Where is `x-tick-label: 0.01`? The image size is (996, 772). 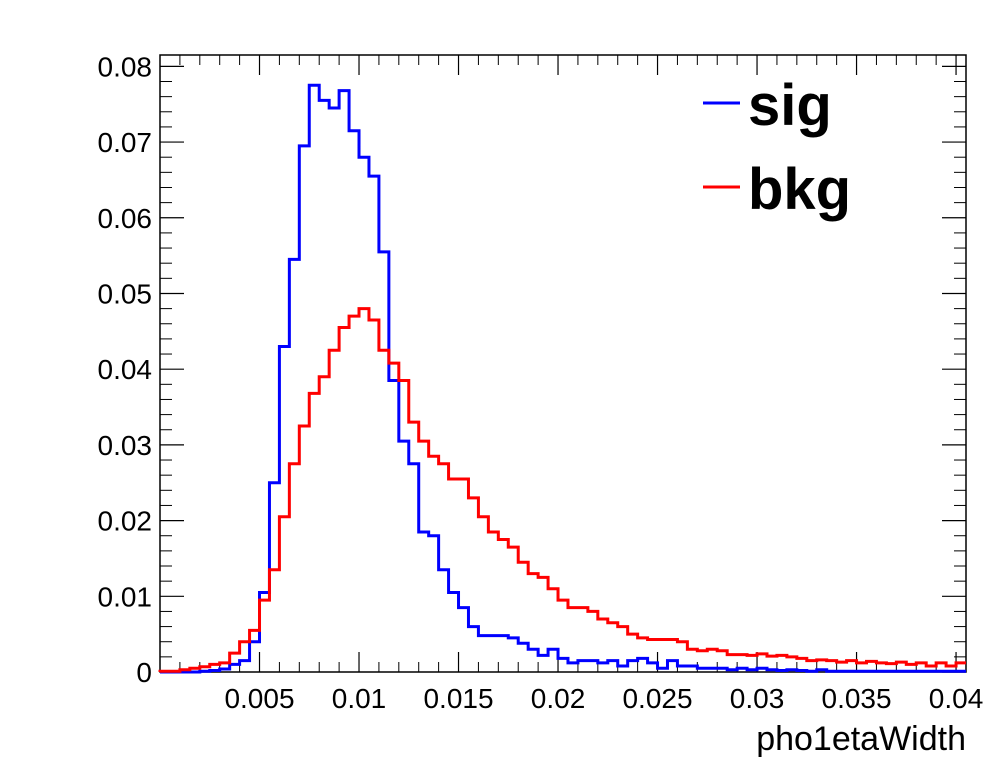
x-tick-label: 0.01 is located at coordinates (359, 698).